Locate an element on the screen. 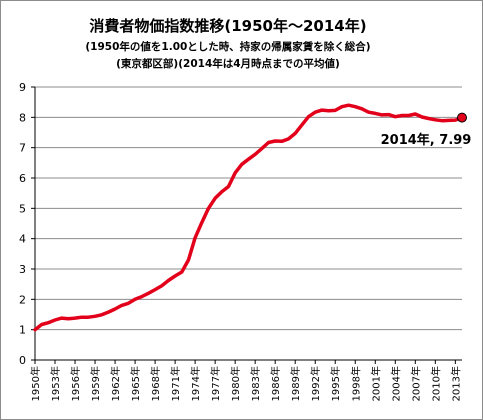  x-tick-label: 1977年 is located at coordinates (215, 383).